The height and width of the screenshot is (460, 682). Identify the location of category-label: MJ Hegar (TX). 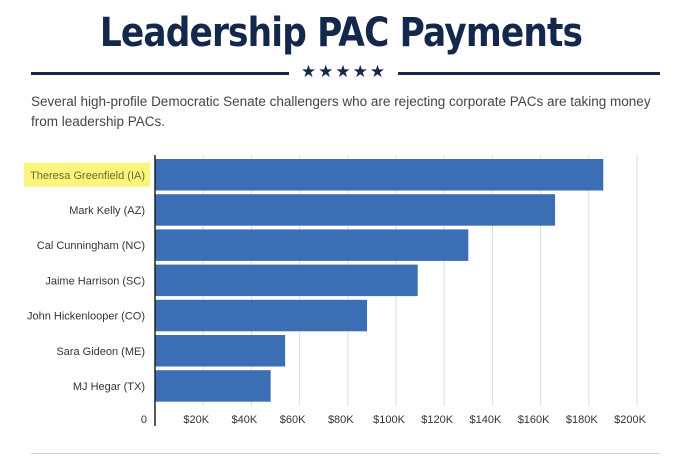
(109, 387).